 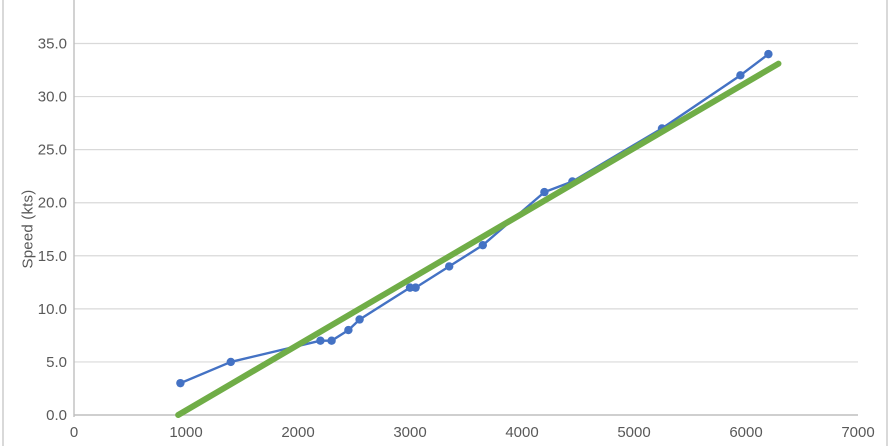 I want to click on x-tick-label-3000: 3000, so click(x=409, y=432).